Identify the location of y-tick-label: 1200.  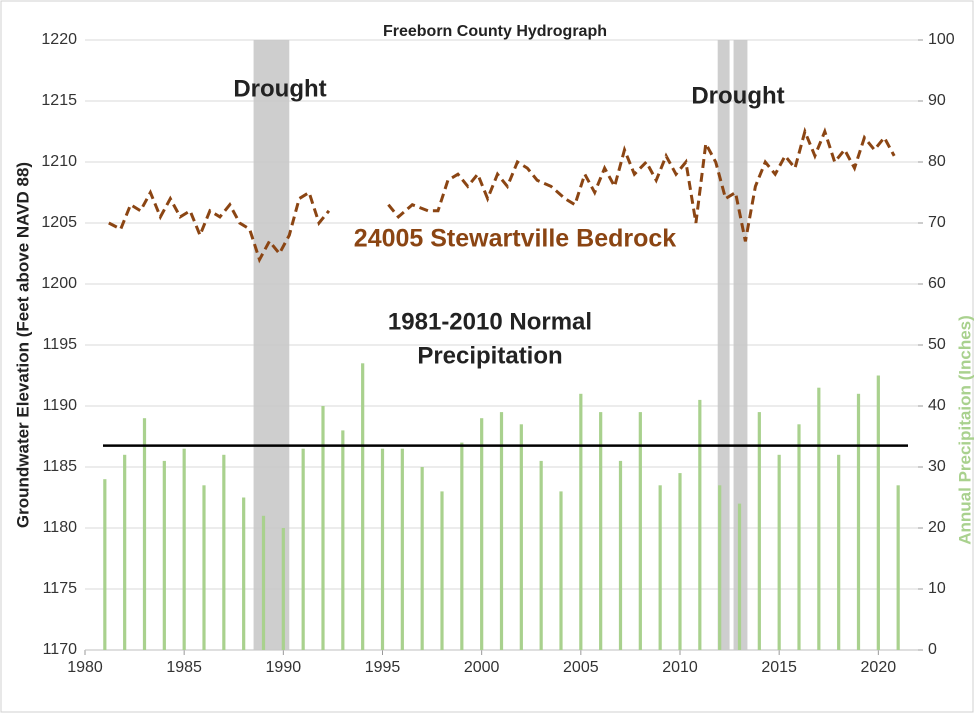
(59, 283).